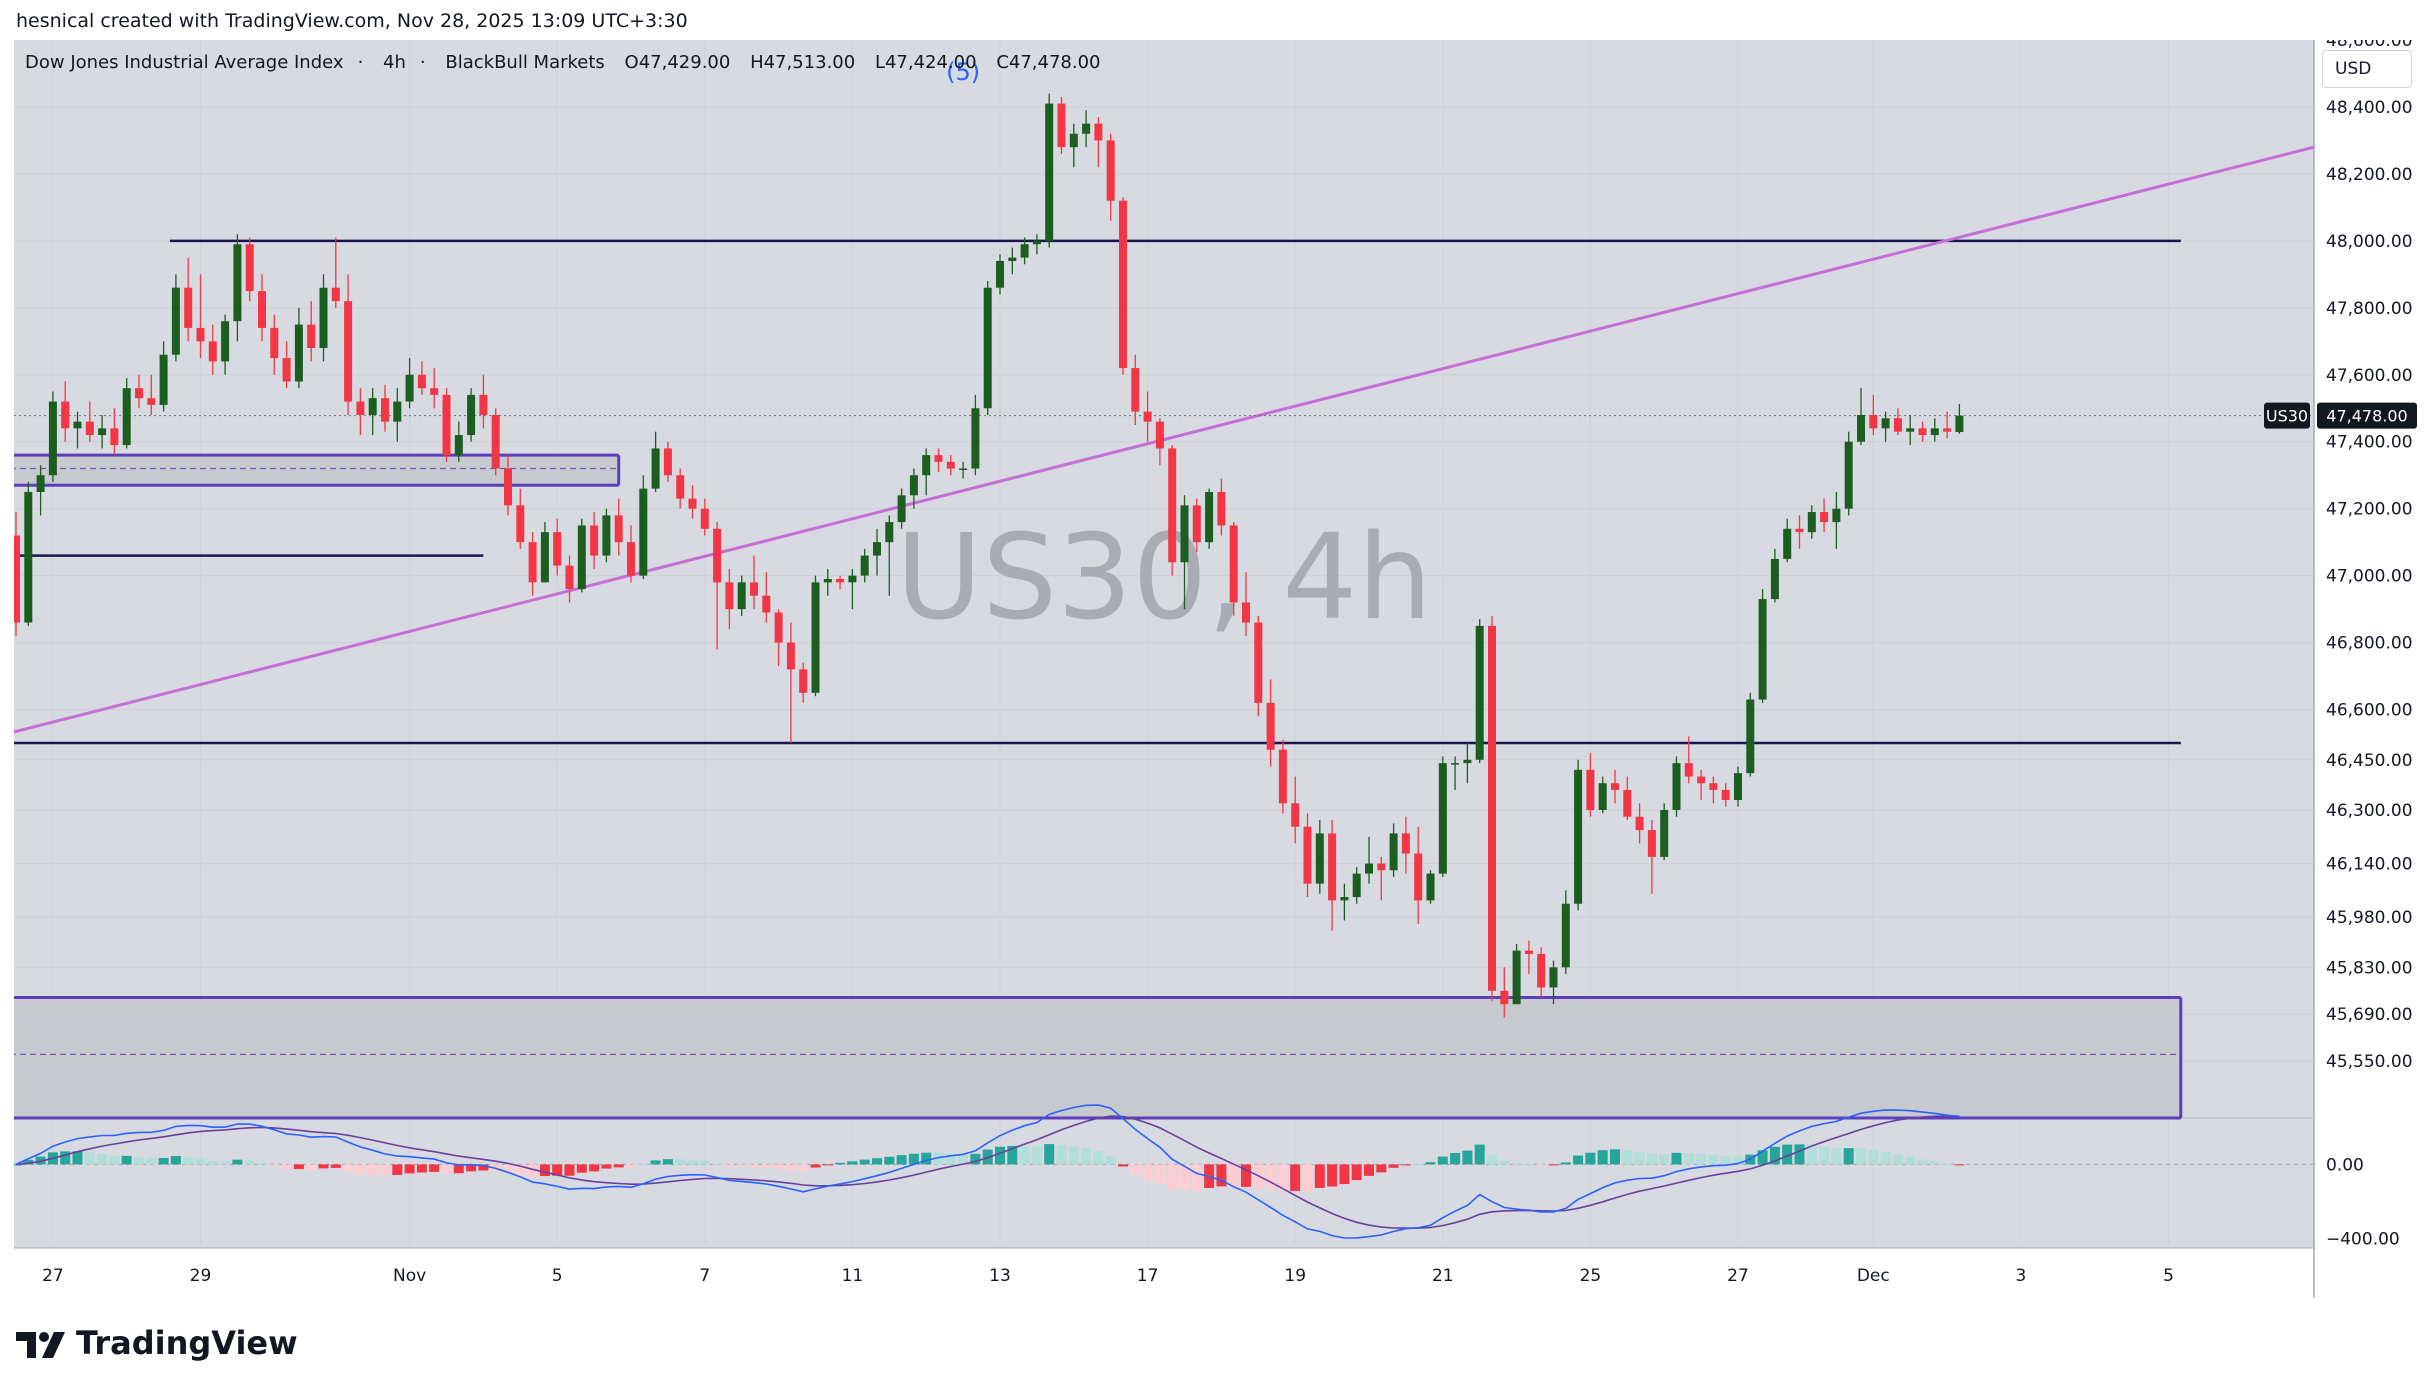  I want to click on price-badge-bg, so click(2367, 415).